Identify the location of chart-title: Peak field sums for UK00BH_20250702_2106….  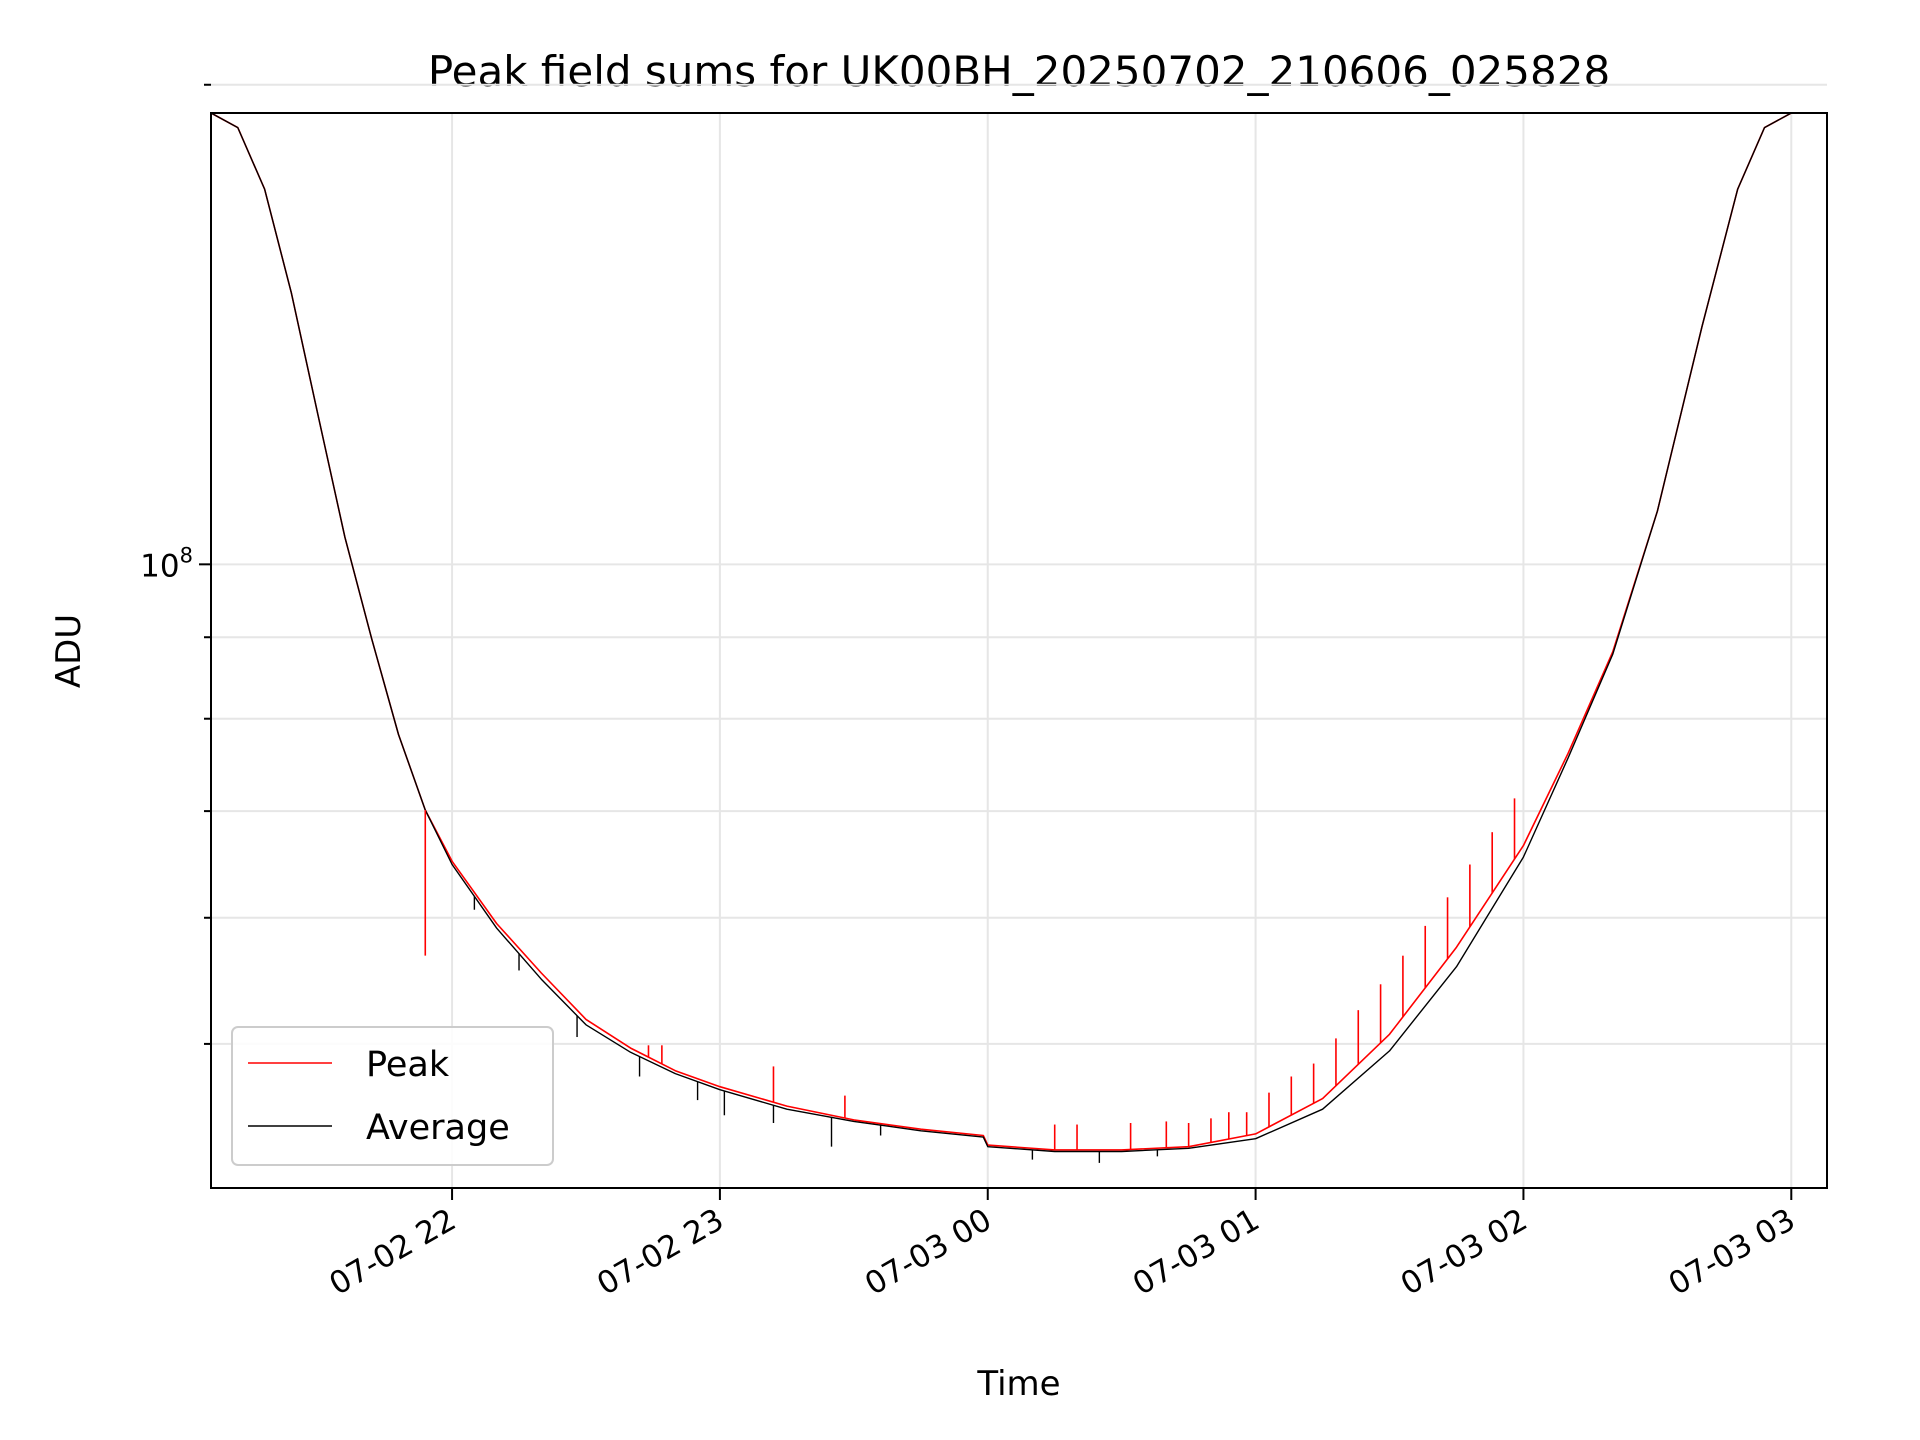
(1019, 71).